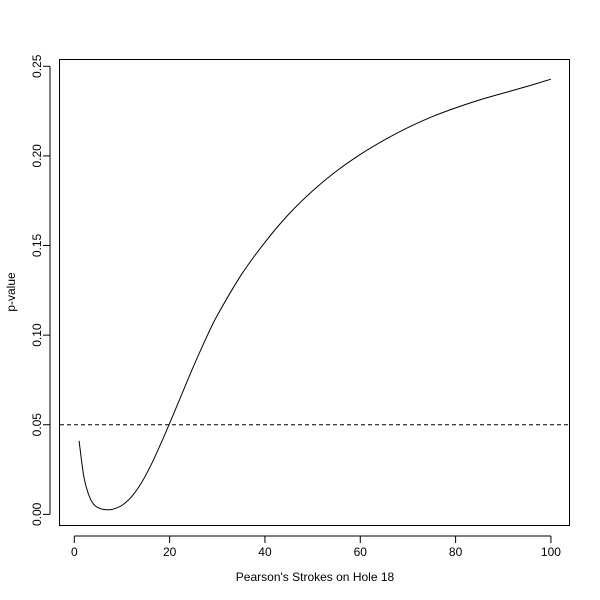 The height and width of the screenshot is (600, 600). What do you see at coordinates (170, 552) in the screenshot?
I see `x-tick-label: 20` at bounding box center [170, 552].